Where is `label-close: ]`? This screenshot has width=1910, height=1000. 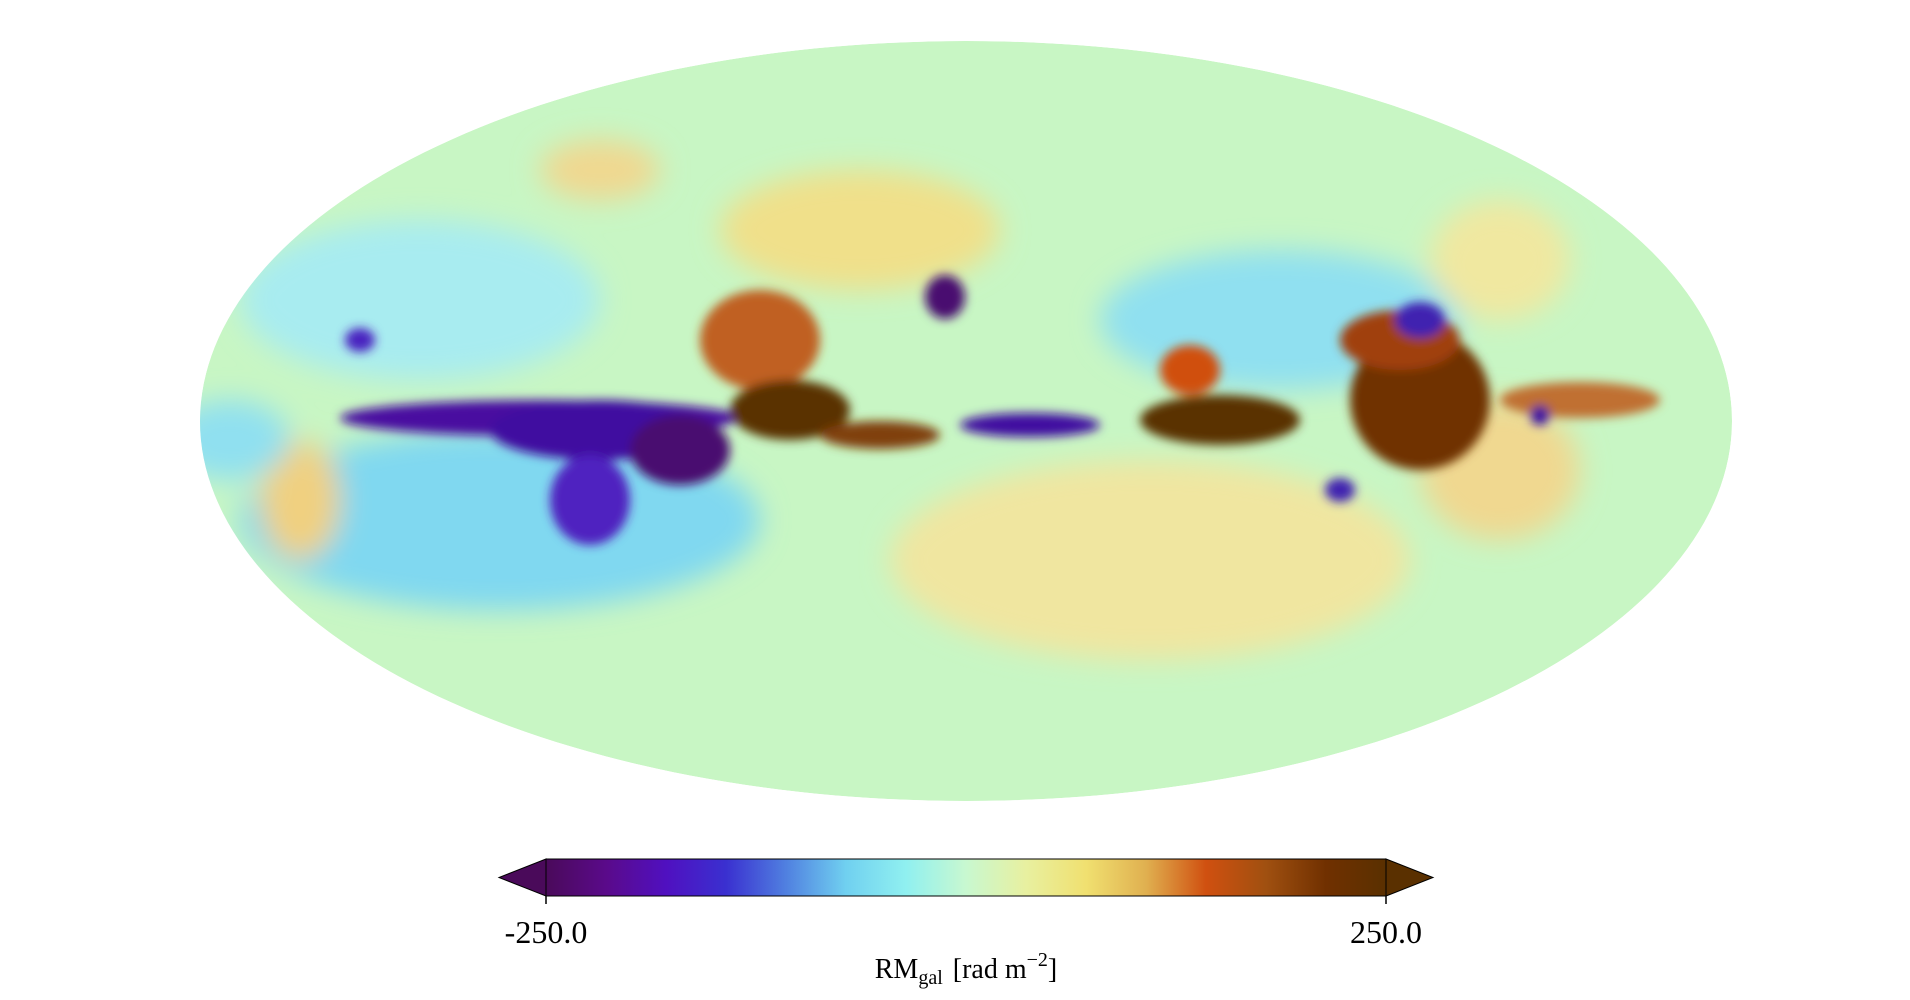 label-close: ] is located at coordinates (1052, 969).